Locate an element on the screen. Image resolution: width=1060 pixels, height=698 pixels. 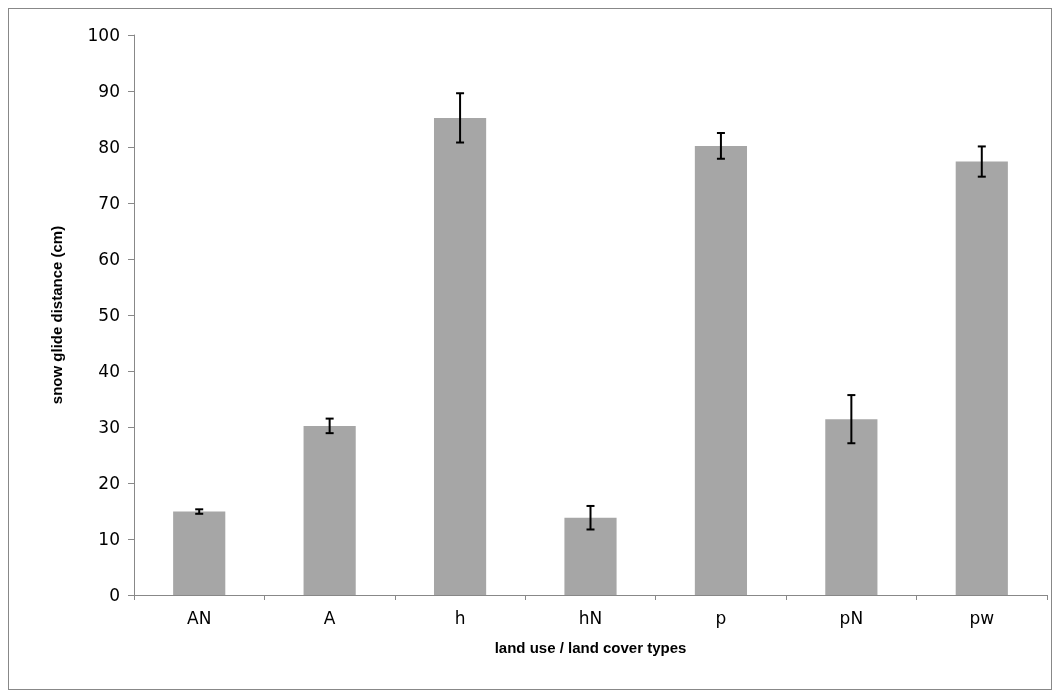
y-tick-label: 30 is located at coordinates (109, 427).